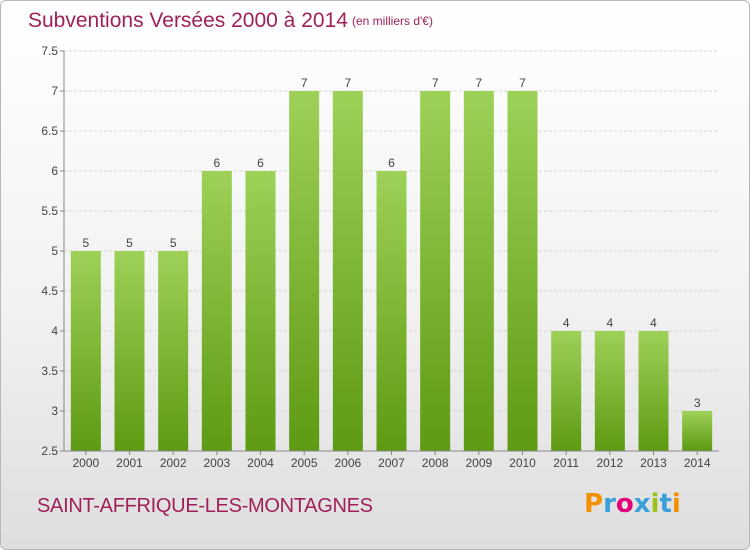  Describe the element at coordinates (304, 463) in the screenshot. I see `x-tick-label-2005: 2005` at that location.